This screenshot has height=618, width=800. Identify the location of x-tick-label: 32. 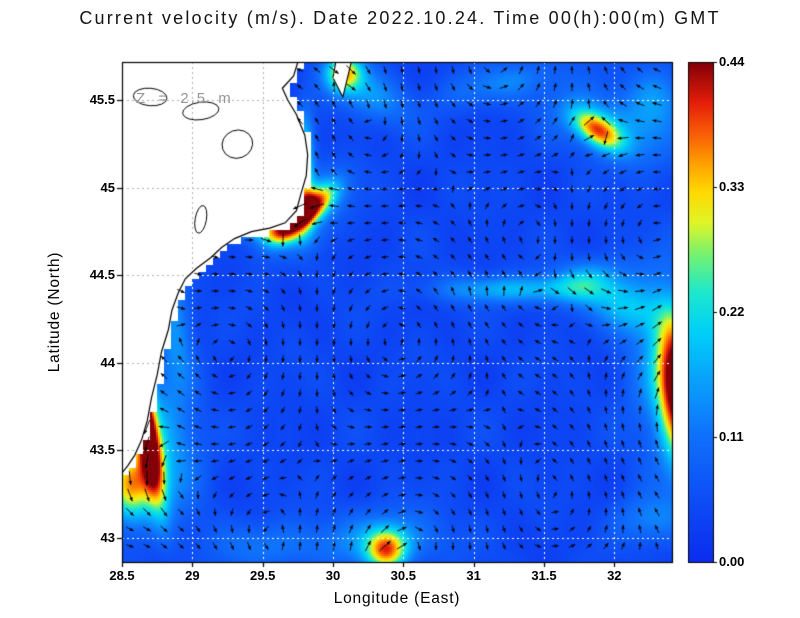
(614, 575).